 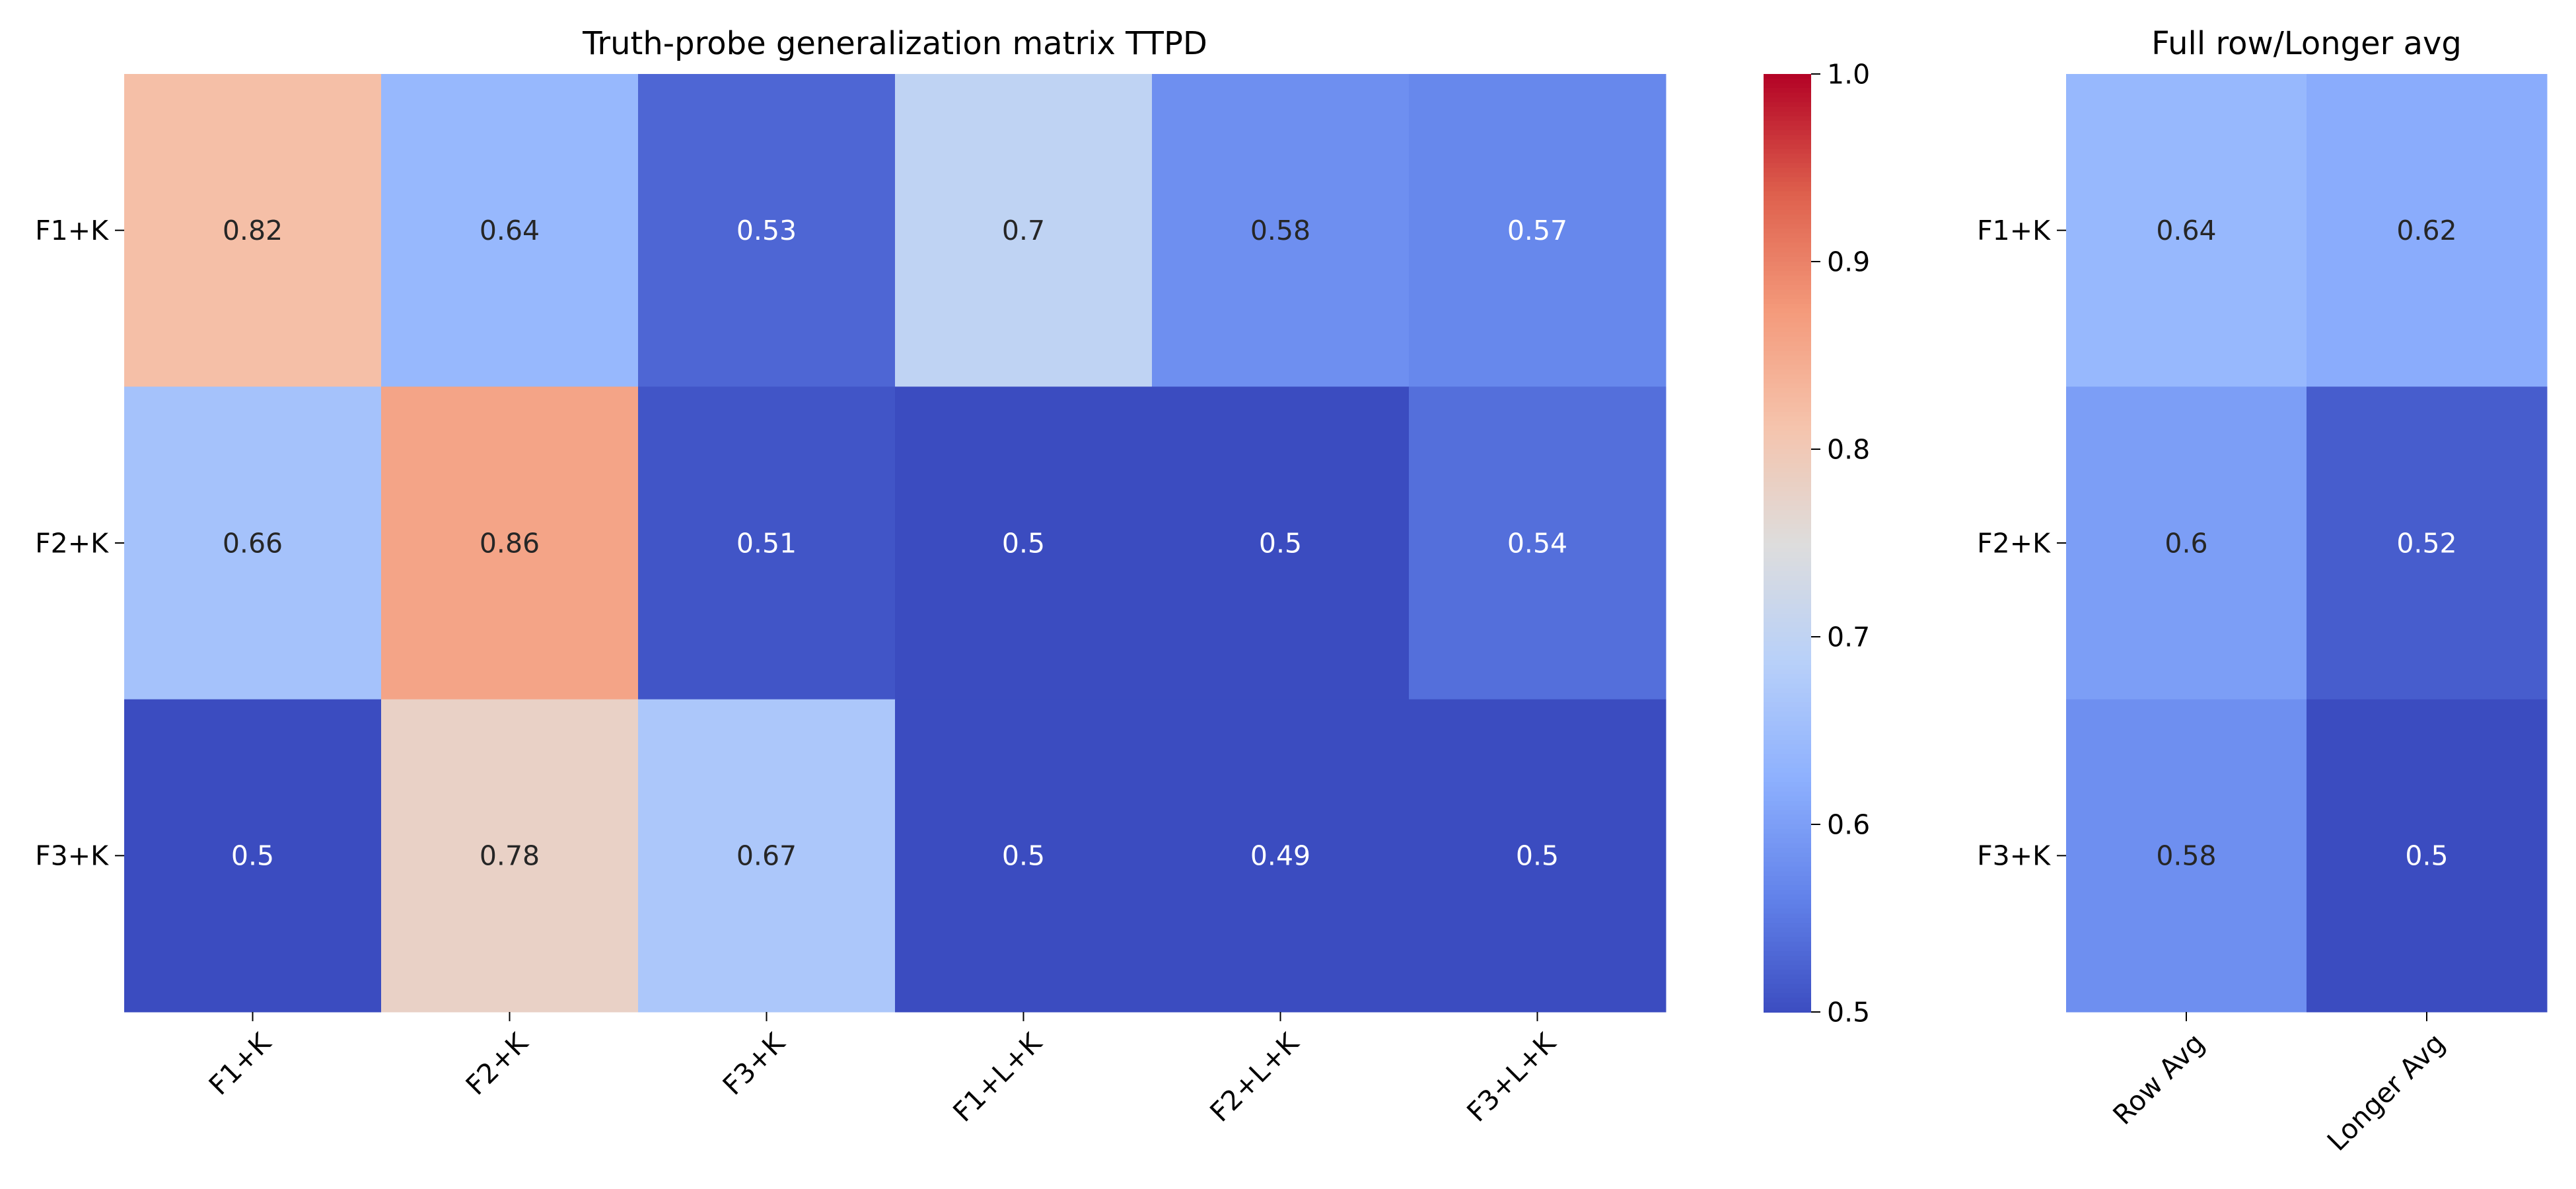 I want to click on row-label: F1+K, so click(x=2014, y=230).